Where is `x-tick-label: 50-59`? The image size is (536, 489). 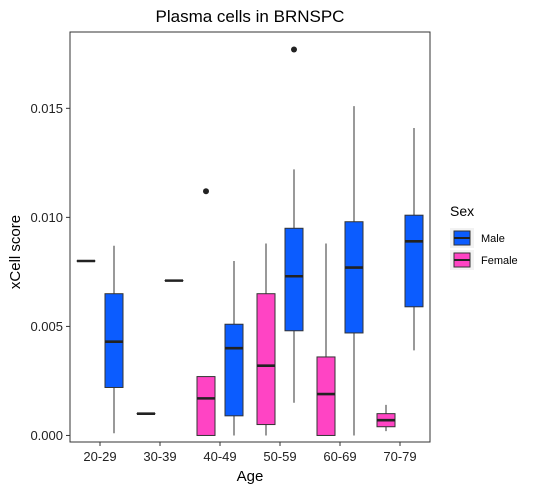
x-tick-label: 50-59 is located at coordinates (279, 456).